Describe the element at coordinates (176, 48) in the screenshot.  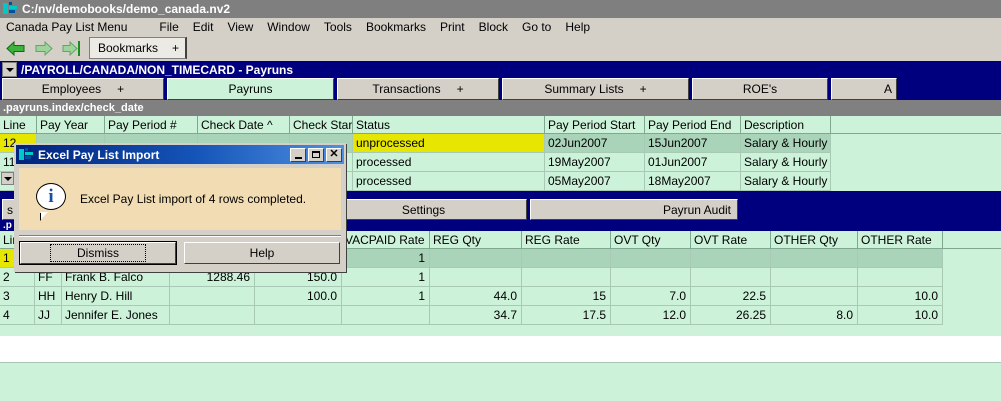
I see `bookmarks-plus-icon: +` at that location.